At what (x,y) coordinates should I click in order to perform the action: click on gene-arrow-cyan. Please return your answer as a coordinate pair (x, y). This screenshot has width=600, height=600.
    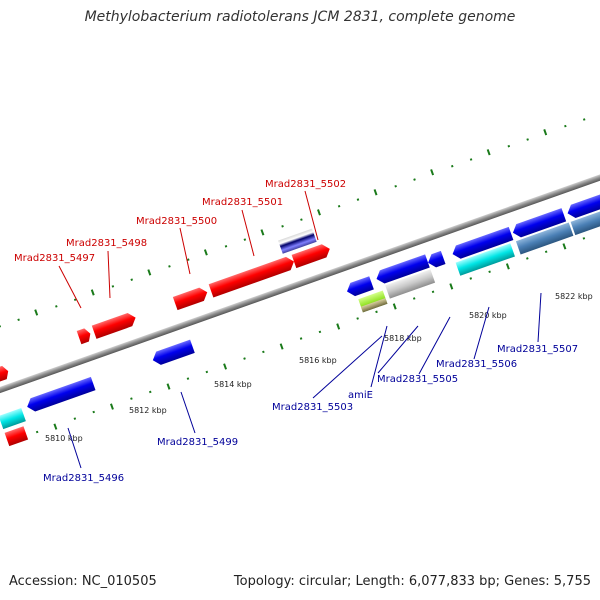
    Looking at the image, I should click on (485, 259).